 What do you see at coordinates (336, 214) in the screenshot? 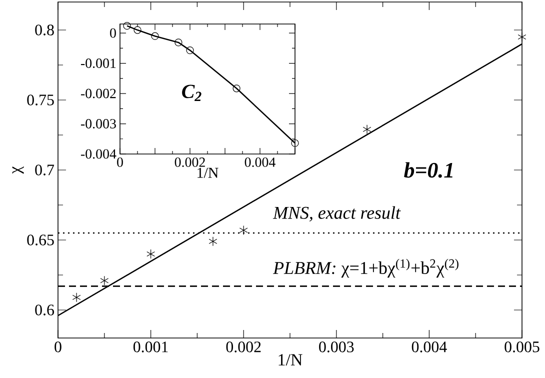
I see `ref-line-label: MNS, exact result` at bounding box center [336, 214].